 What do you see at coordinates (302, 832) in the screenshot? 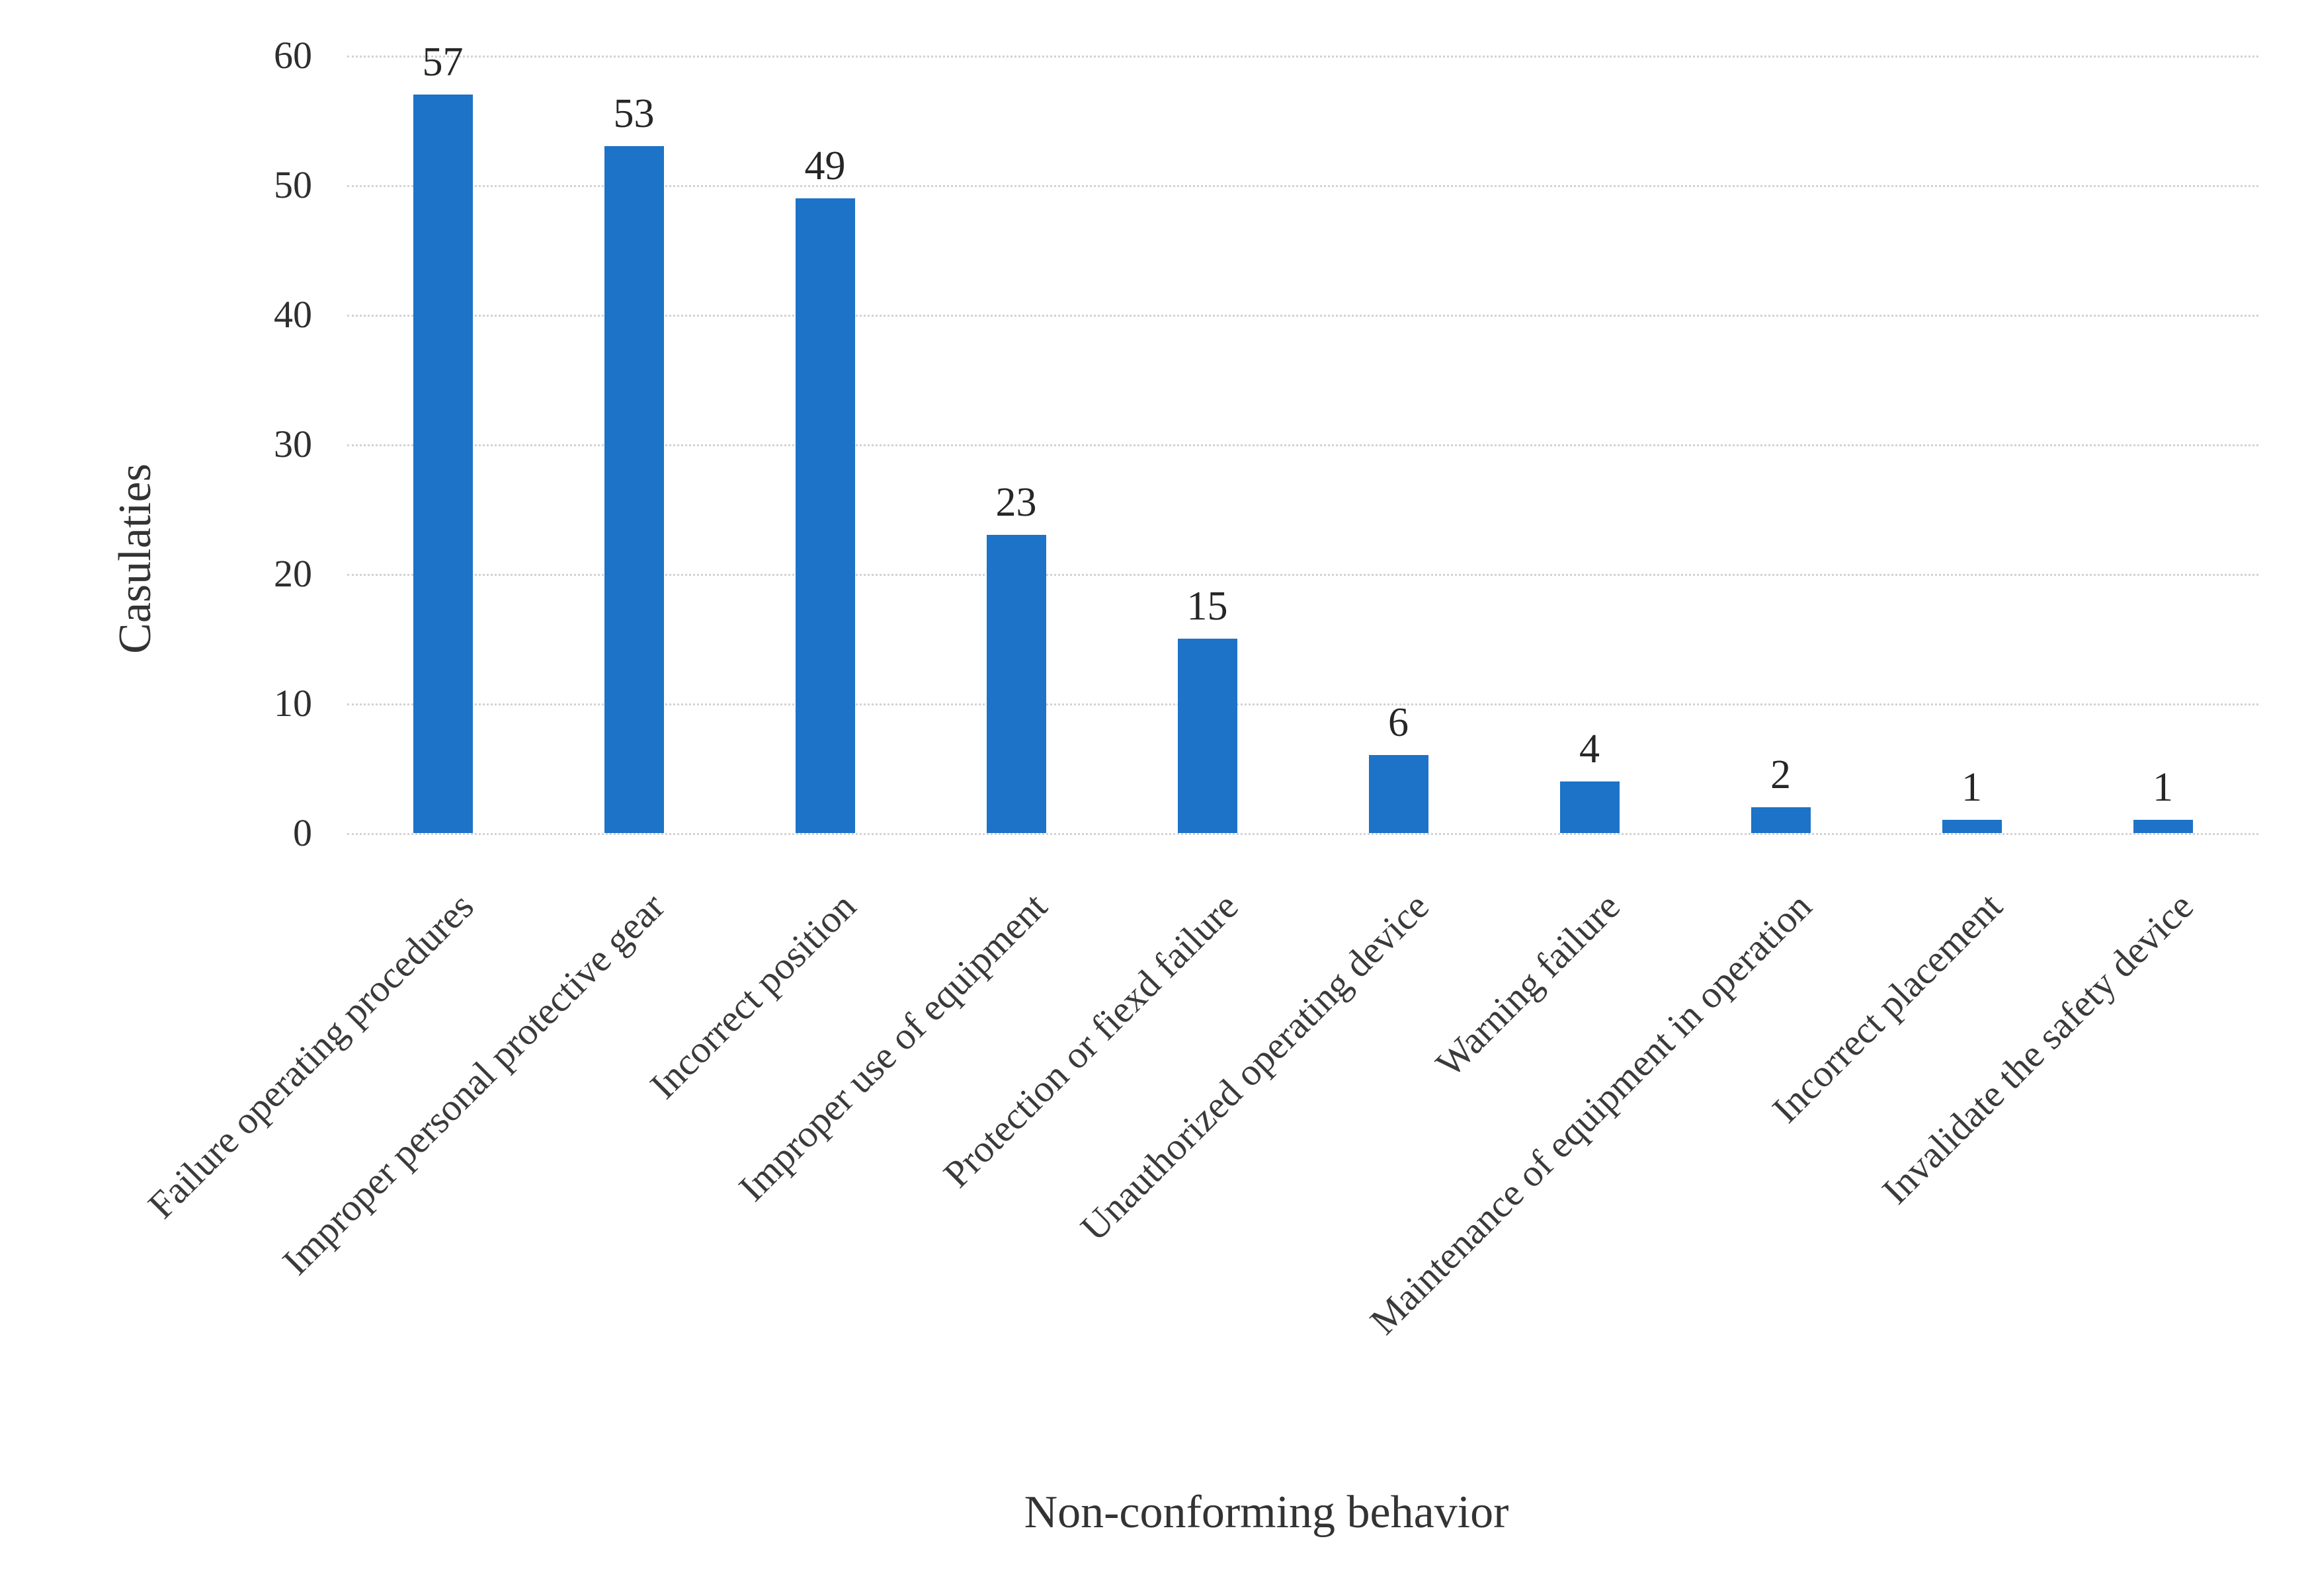
I see `y-tick-label-0: 0` at bounding box center [302, 832].